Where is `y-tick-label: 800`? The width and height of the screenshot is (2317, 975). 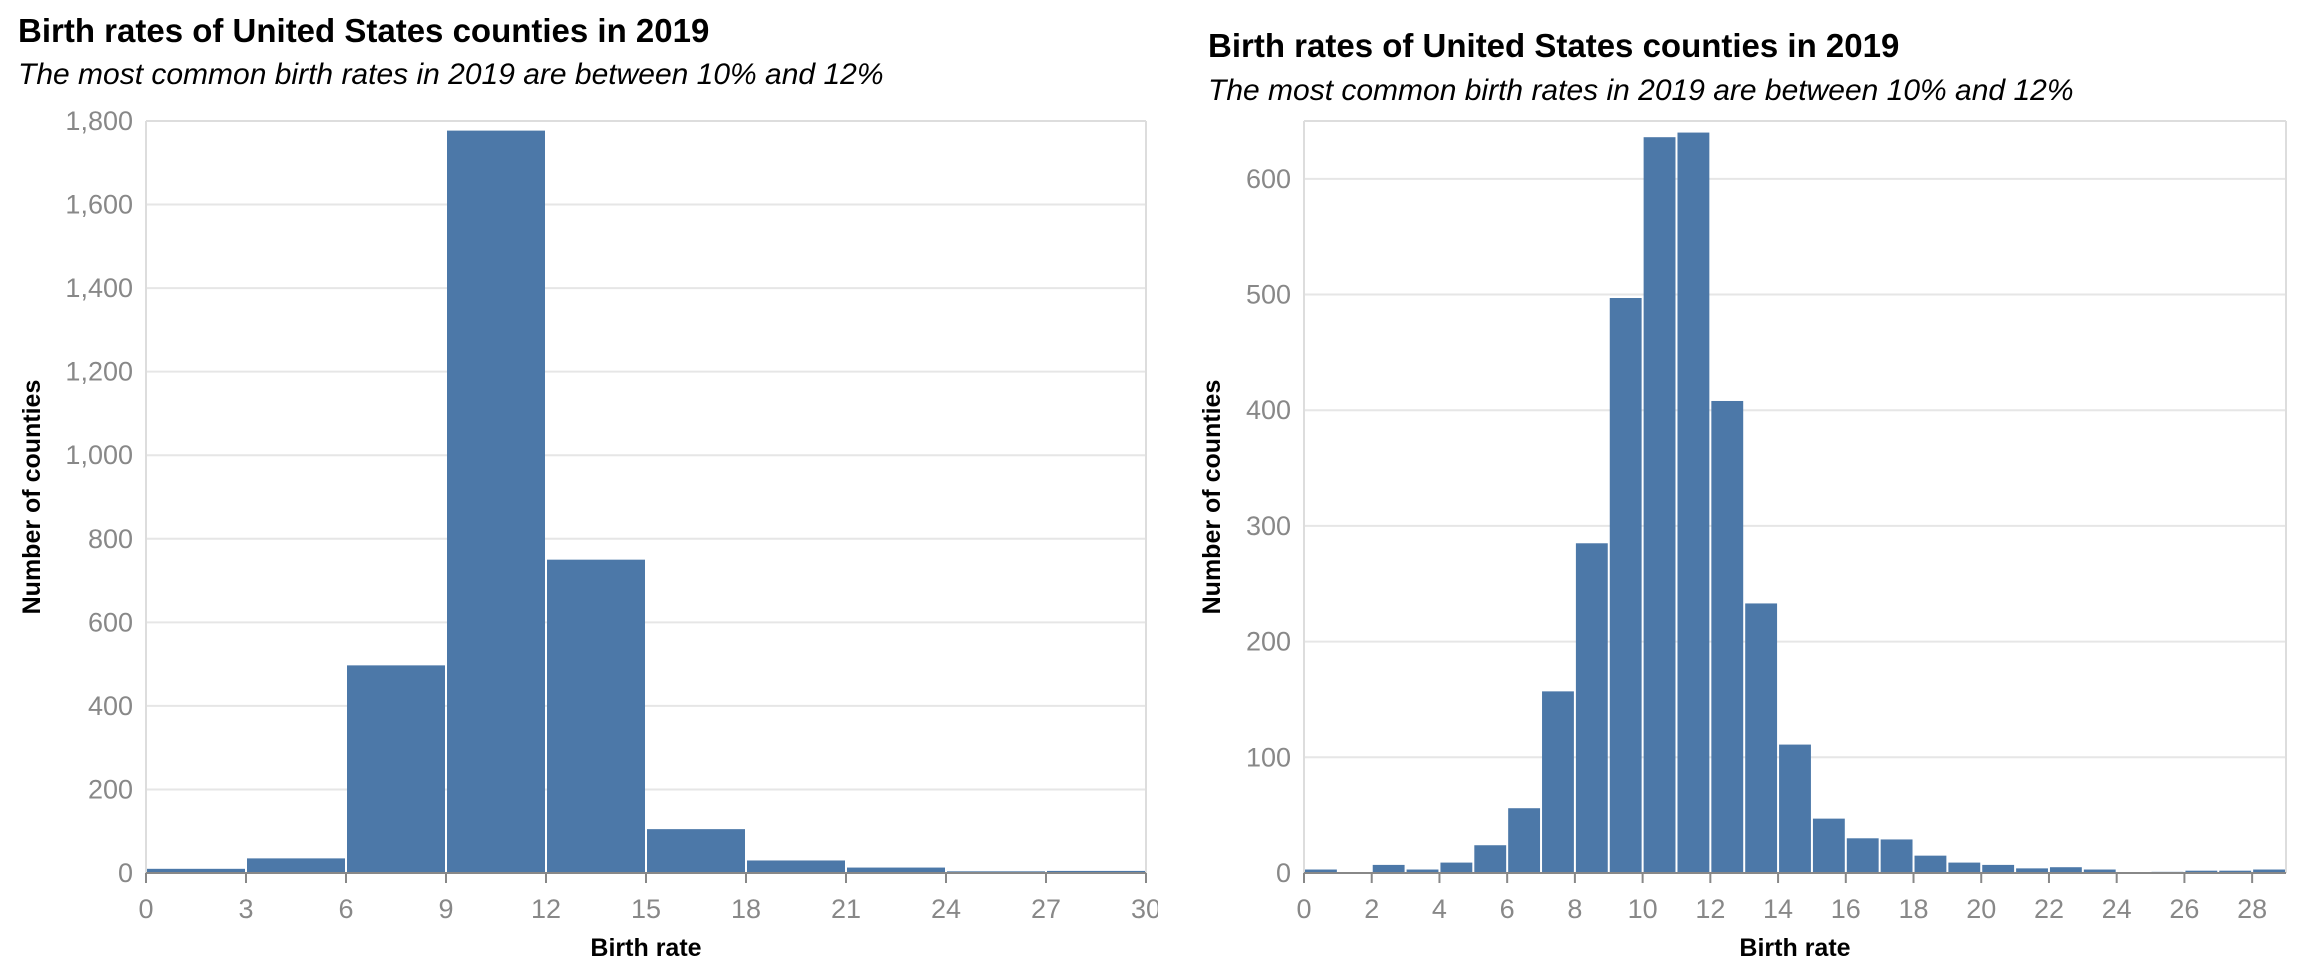
y-tick-label: 800 is located at coordinates (110, 539).